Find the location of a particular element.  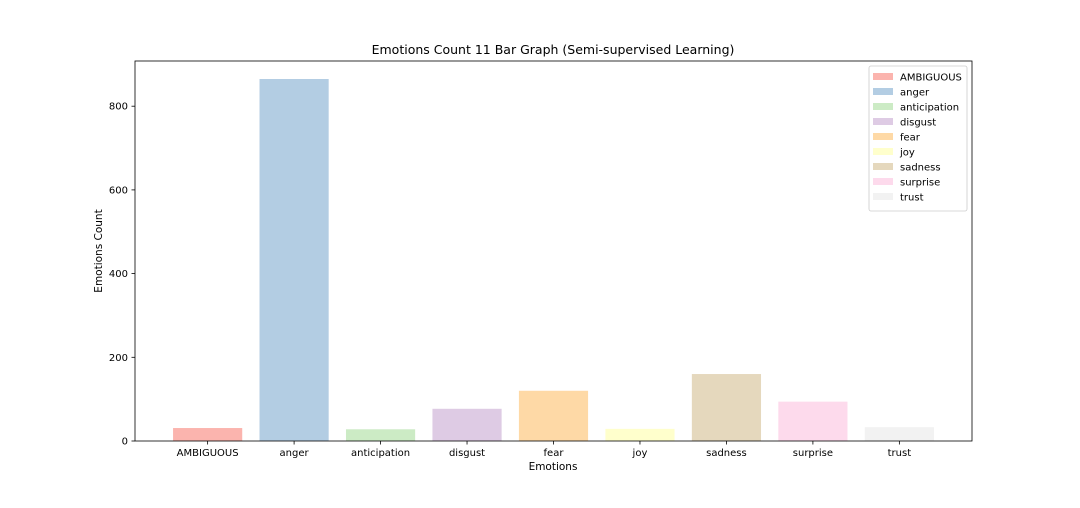

x-tick-label: surprise is located at coordinates (813, 453).